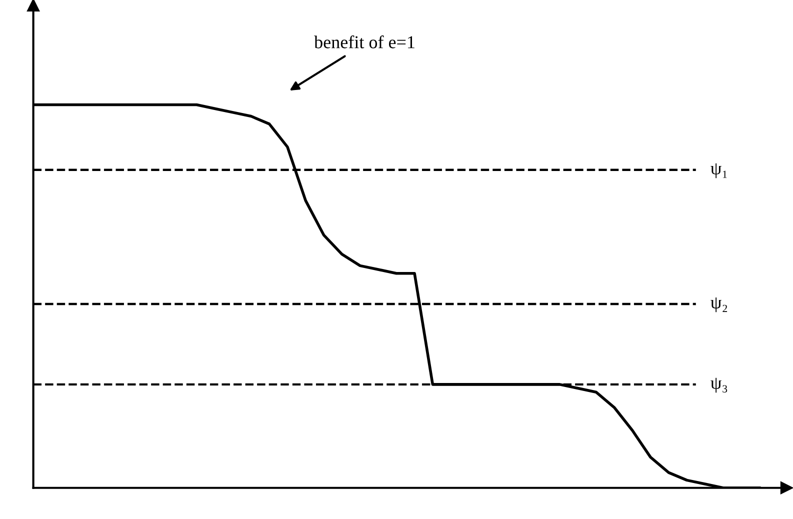 This screenshot has width=793, height=519. What do you see at coordinates (718, 170) in the screenshot?
I see `ref-line-label: ψ₁` at bounding box center [718, 170].